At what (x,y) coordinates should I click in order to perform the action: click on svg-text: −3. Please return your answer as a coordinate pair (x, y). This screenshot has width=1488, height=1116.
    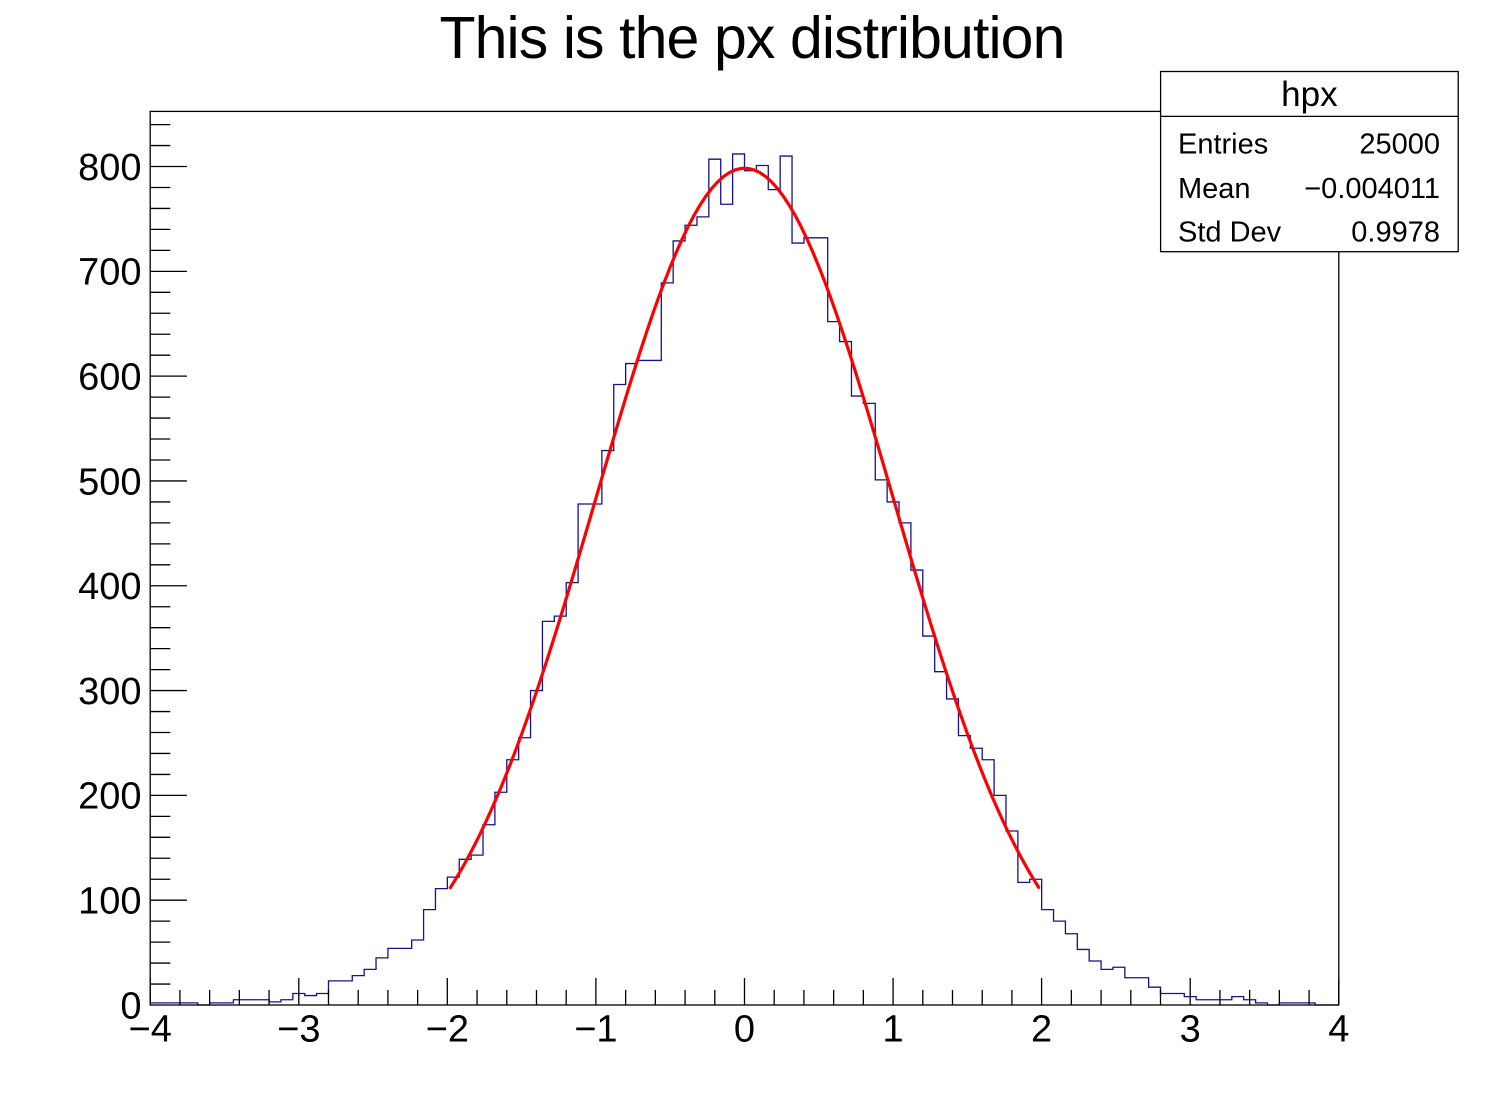
    Looking at the image, I should click on (298, 1030).